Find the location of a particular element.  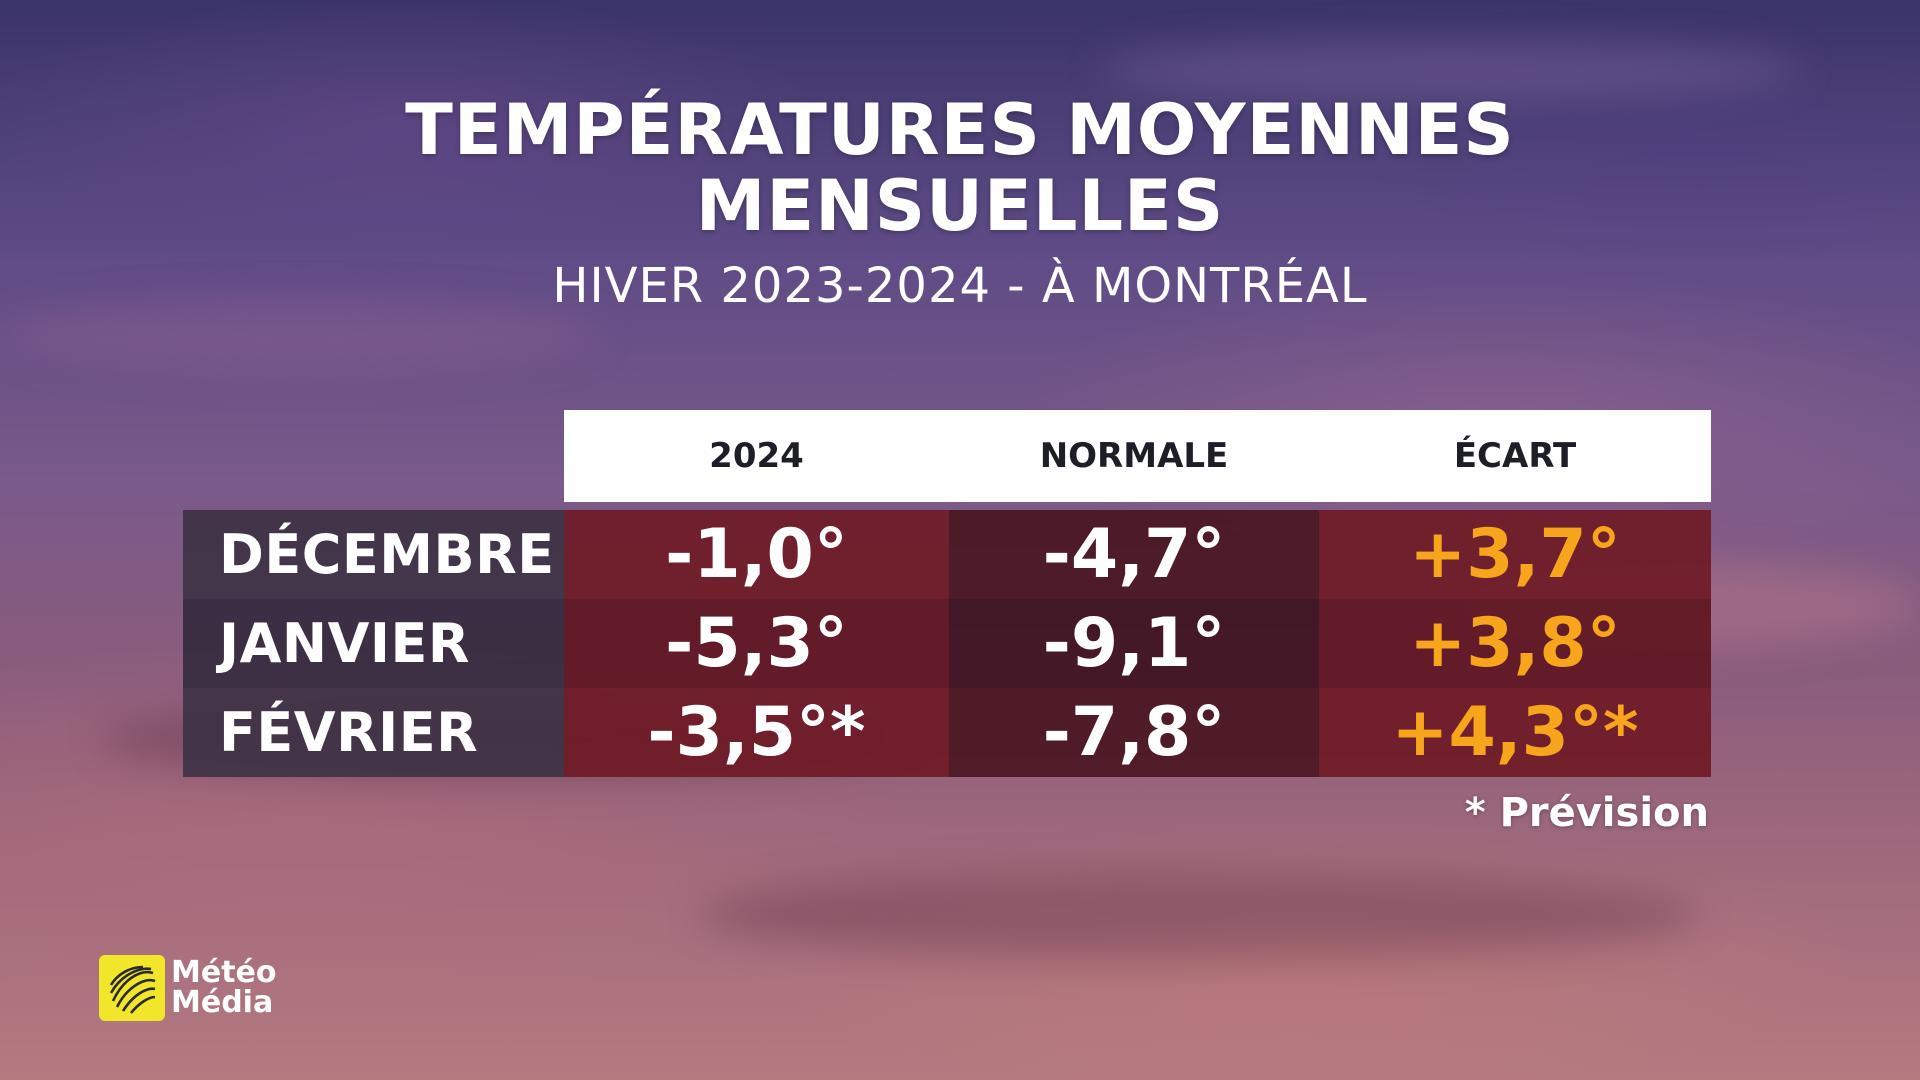

normal-value: -4,7° is located at coordinates (1134, 554).